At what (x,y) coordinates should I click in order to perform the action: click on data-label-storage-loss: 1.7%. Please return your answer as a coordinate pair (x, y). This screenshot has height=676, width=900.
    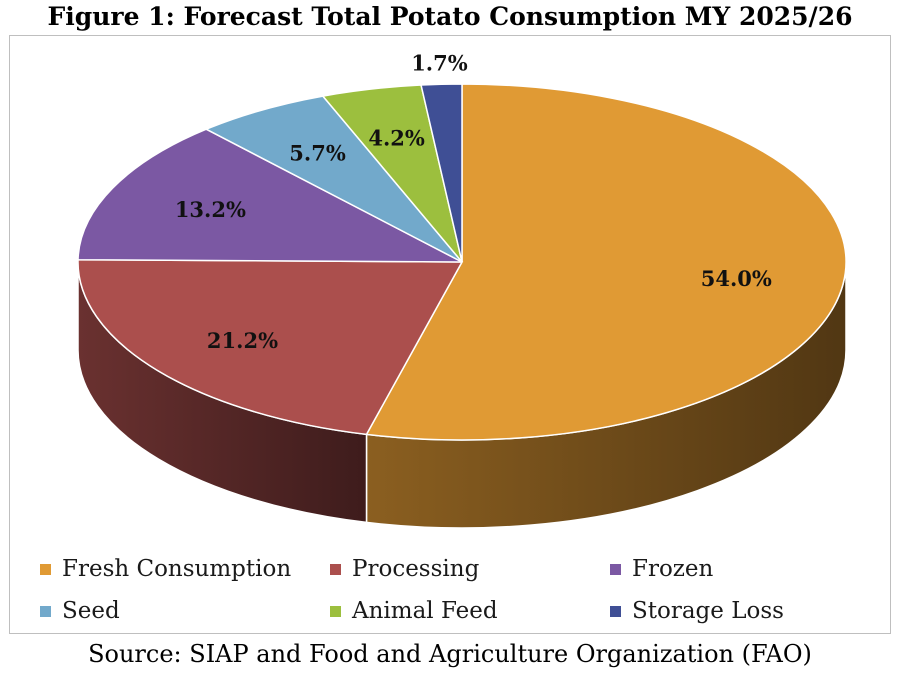
    Looking at the image, I should click on (439, 62).